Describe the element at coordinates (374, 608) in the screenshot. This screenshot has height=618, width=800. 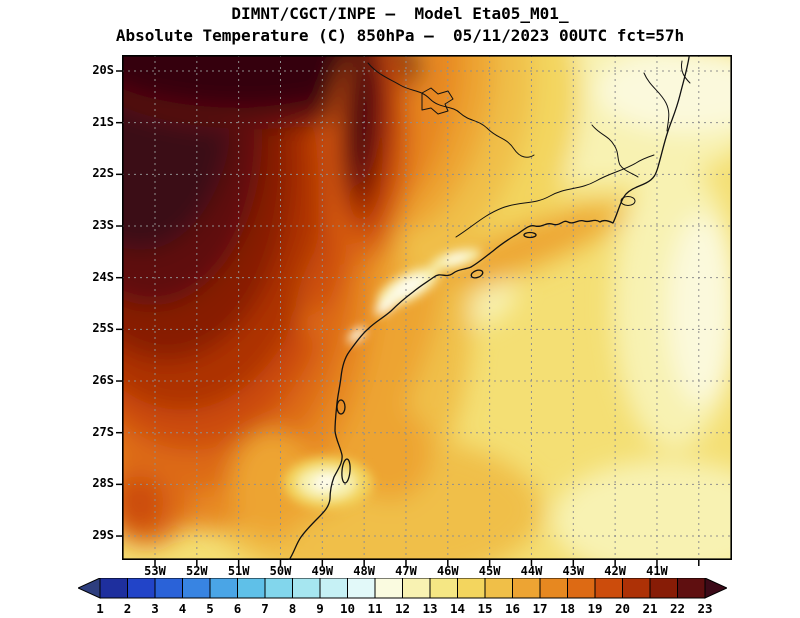
I see `colorbar-tick-label: 11` at that location.